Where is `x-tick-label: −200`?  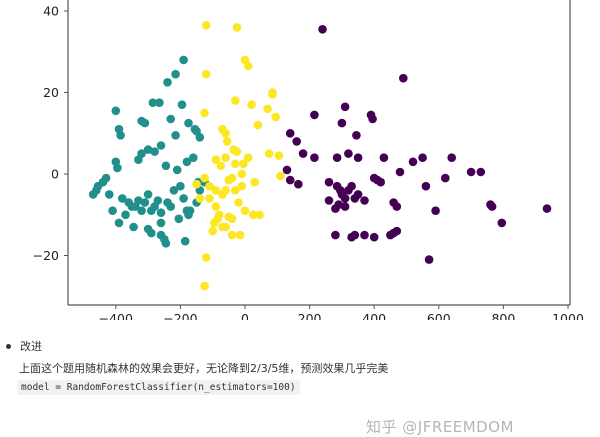
x-tick-label: −200 is located at coordinates (180, 315).